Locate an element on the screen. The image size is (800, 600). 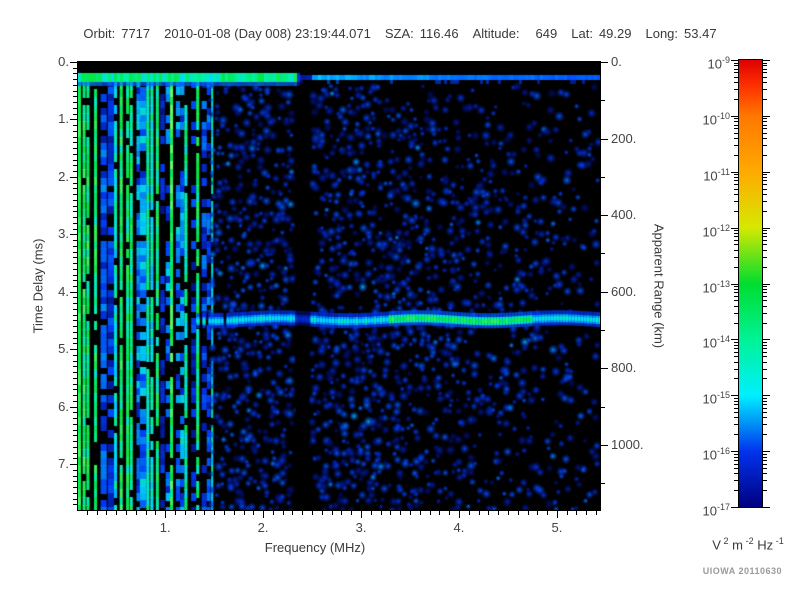
altitude-value: 649 is located at coordinates (546, 33).